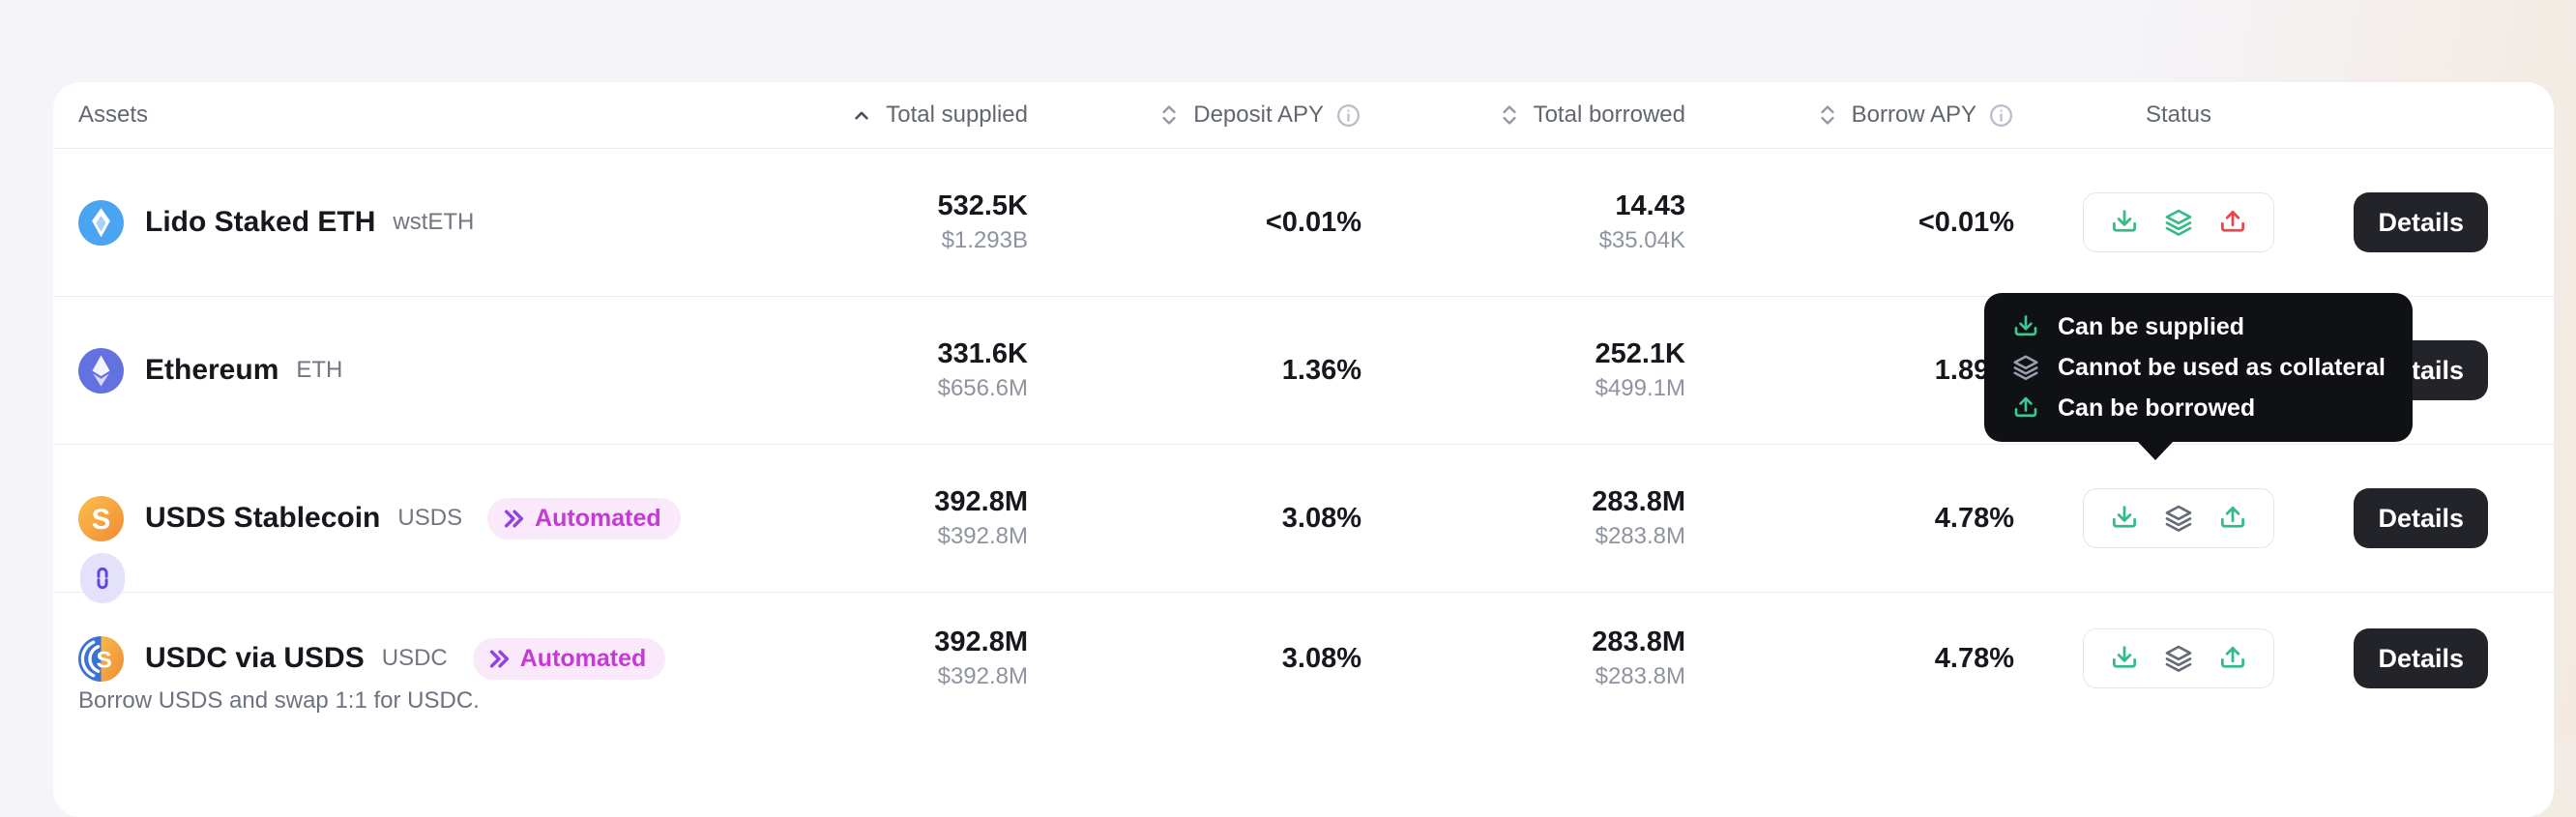 The image size is (2576, 817). What do you see at coordinates (1965, 222) in the screenshot?
I see `borrow-apy-cell: <0.01%` at bounding box center [1965, 222].